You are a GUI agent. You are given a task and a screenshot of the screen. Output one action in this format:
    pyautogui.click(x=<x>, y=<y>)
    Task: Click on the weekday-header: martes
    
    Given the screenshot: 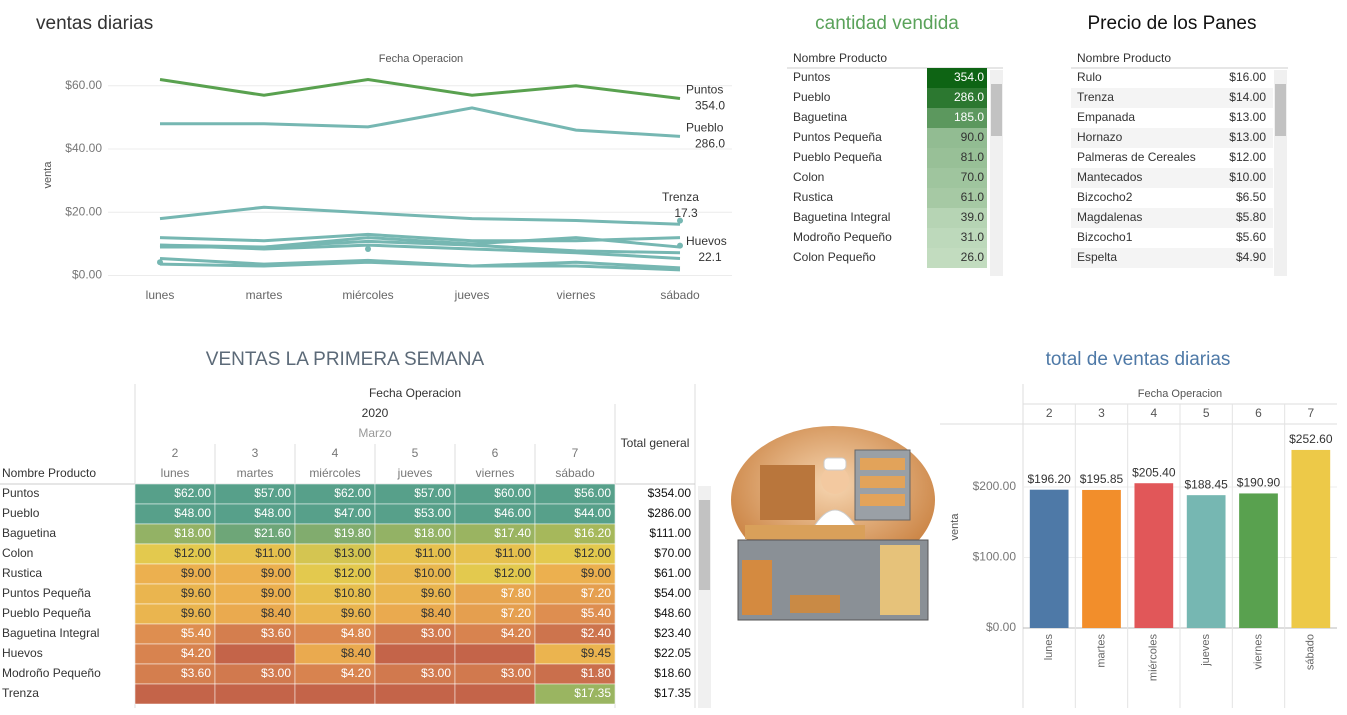 What is the action you would take?
    pyautogui.click(x=255, y=473)
    